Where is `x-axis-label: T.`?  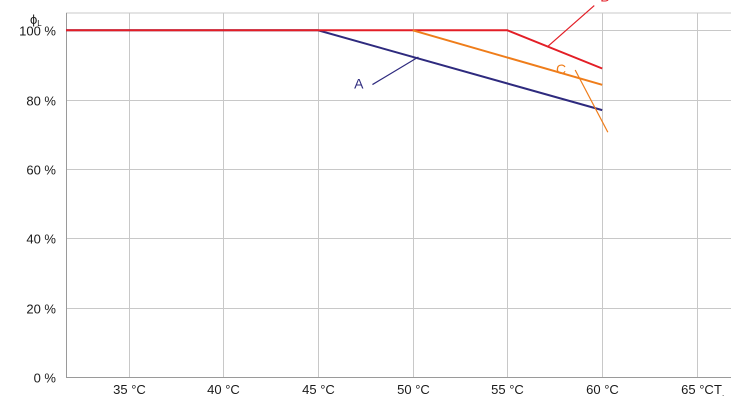
x-axis-label: T. is located at coordinates (719, 389).